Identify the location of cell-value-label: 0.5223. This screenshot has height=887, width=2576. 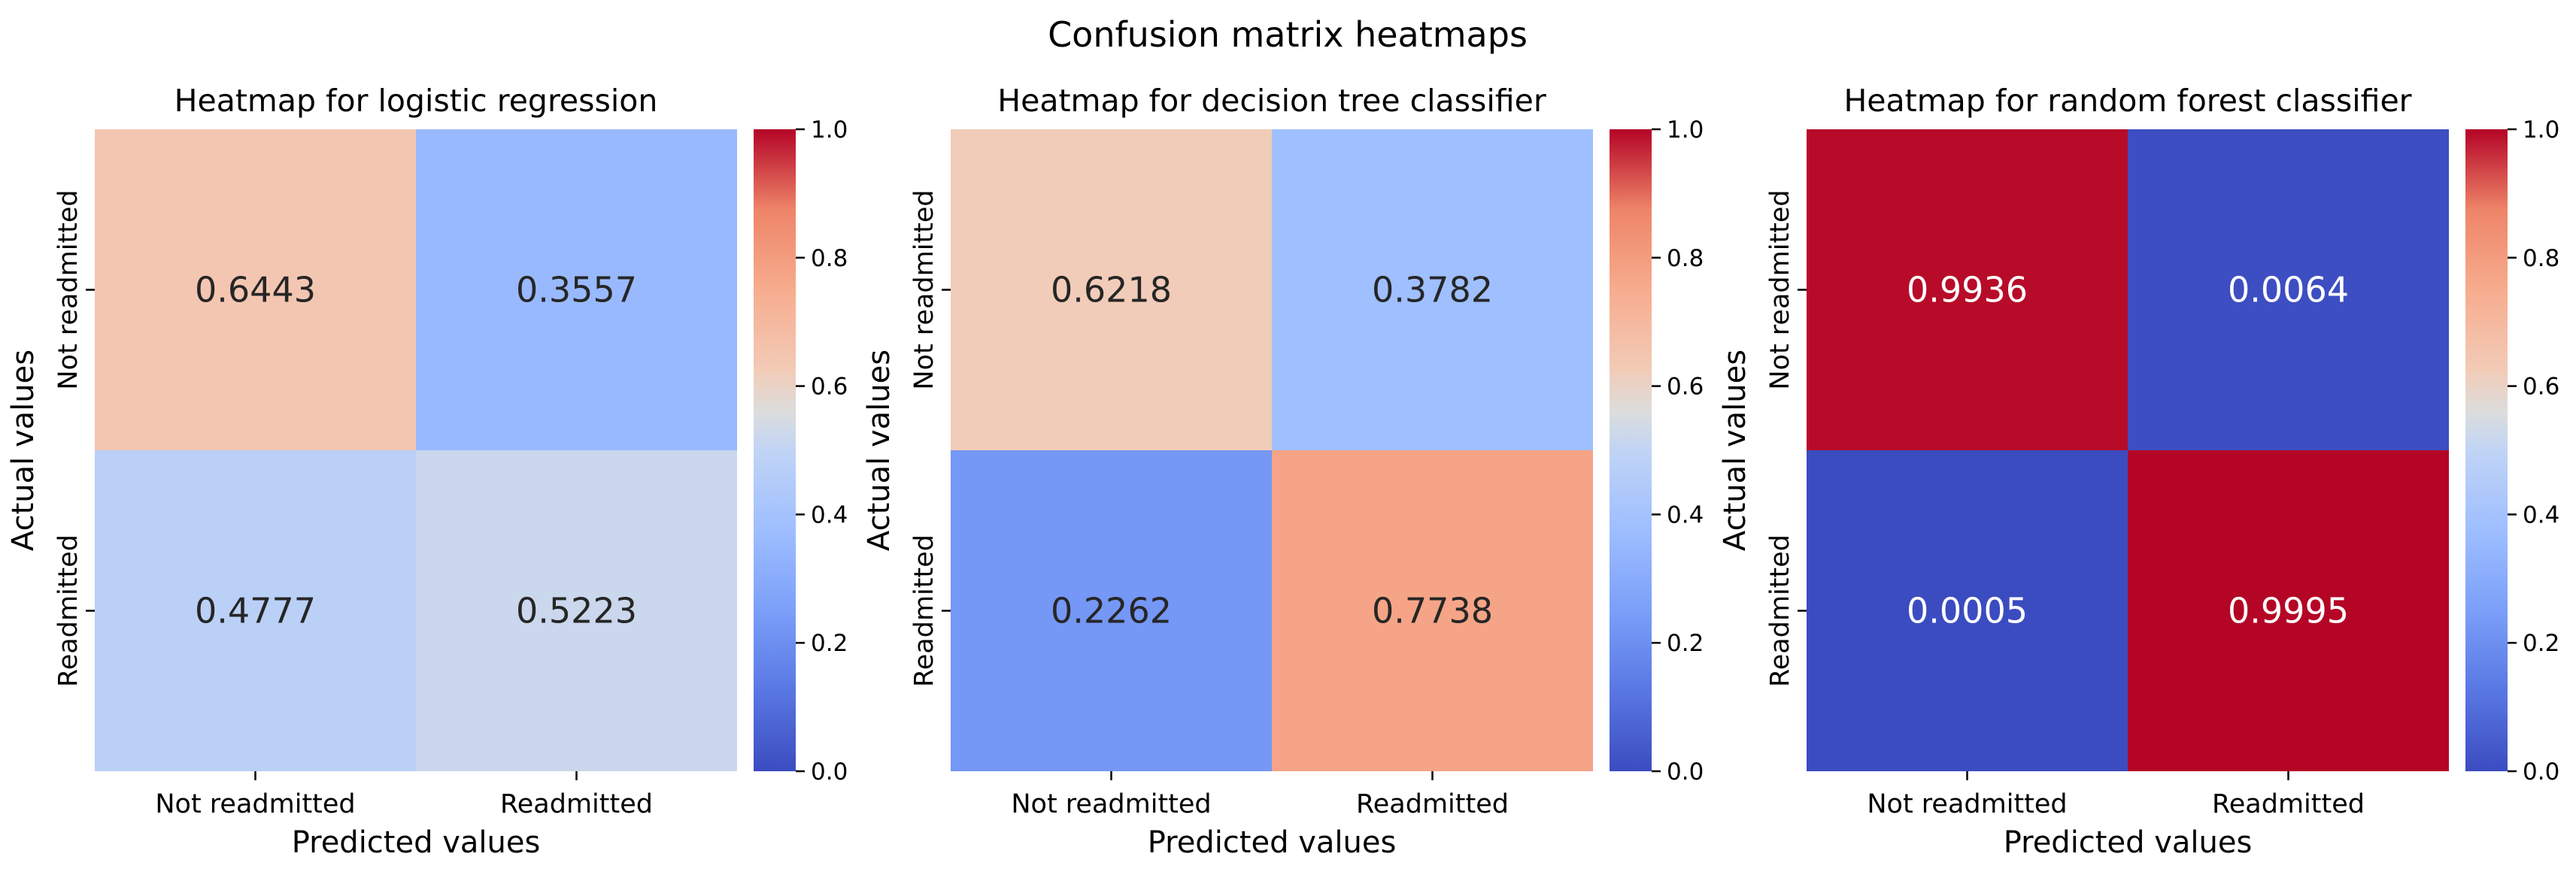
(576, 611).